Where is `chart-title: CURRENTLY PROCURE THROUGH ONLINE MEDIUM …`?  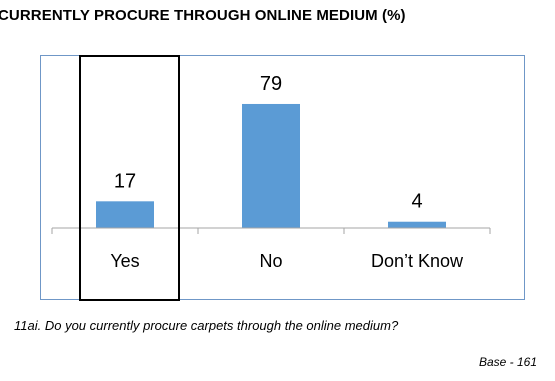 chart-title: CURRENTLY PROCURE THROUGH ONLINE MEDIUM … is located at coordinates (203, 15).